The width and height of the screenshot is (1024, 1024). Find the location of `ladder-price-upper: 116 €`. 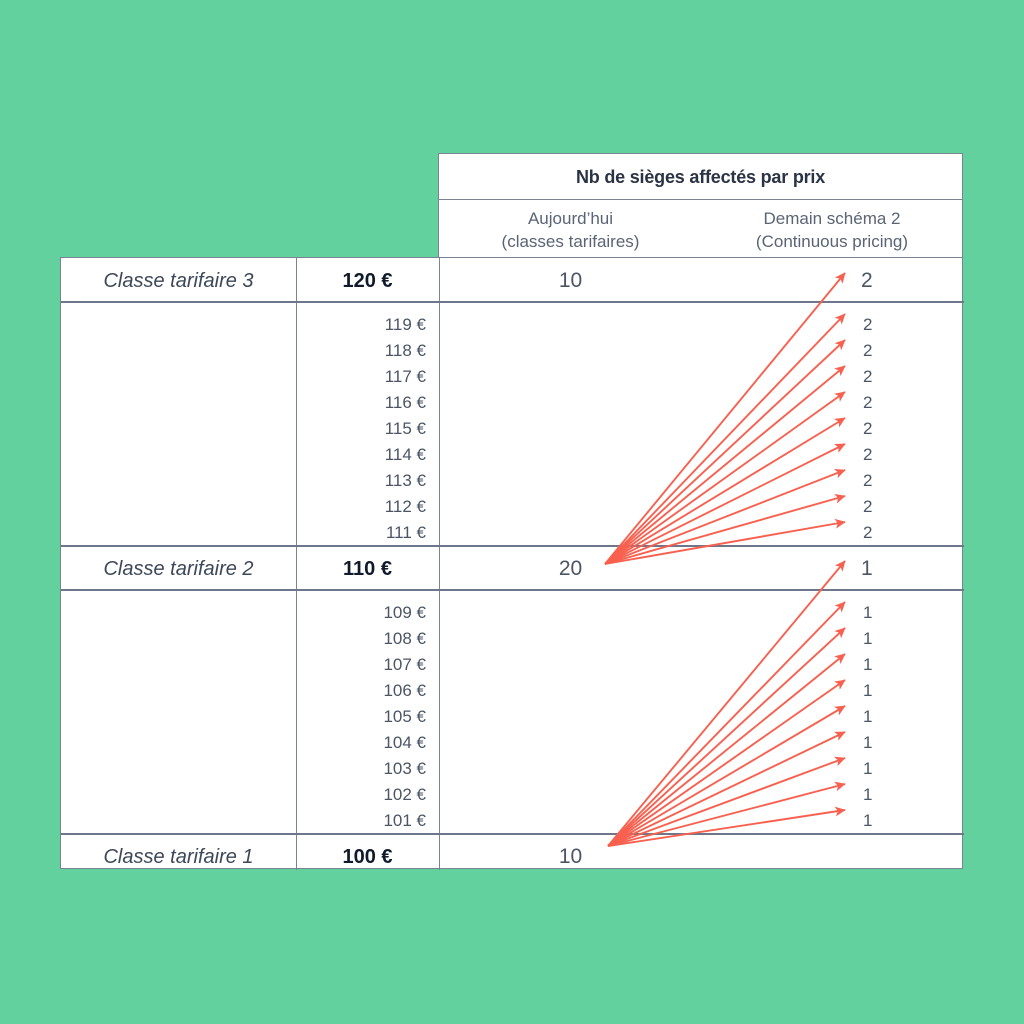

ladder-price-upper: 116 € is located at coordinates (405, 402).